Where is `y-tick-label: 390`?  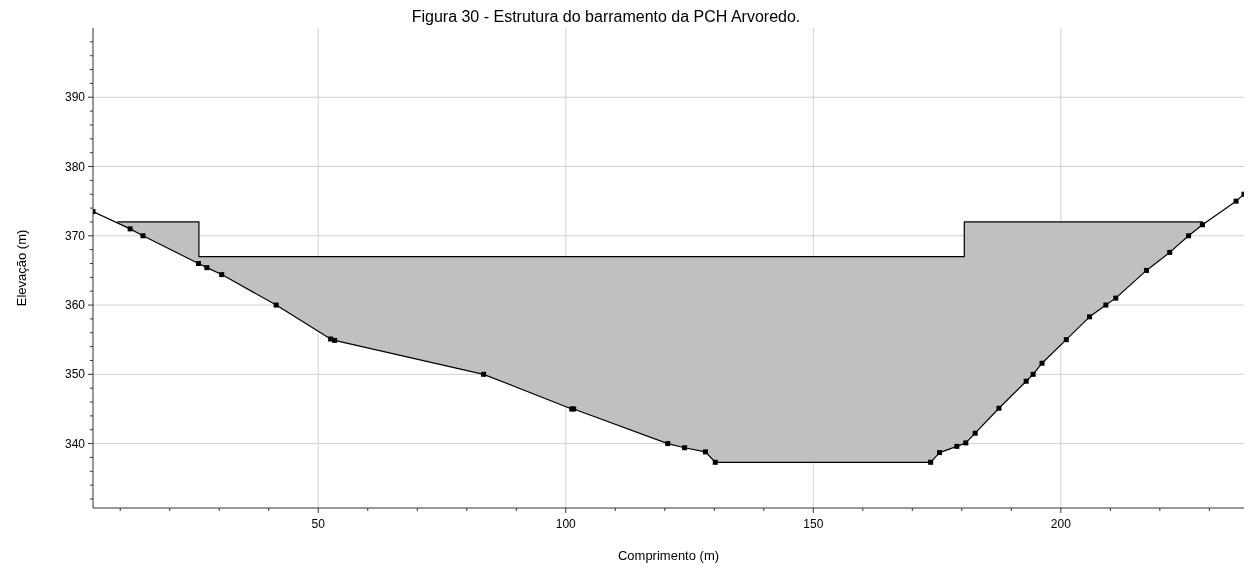
y-tick-label: 390 is located at coordinates (75, 97).